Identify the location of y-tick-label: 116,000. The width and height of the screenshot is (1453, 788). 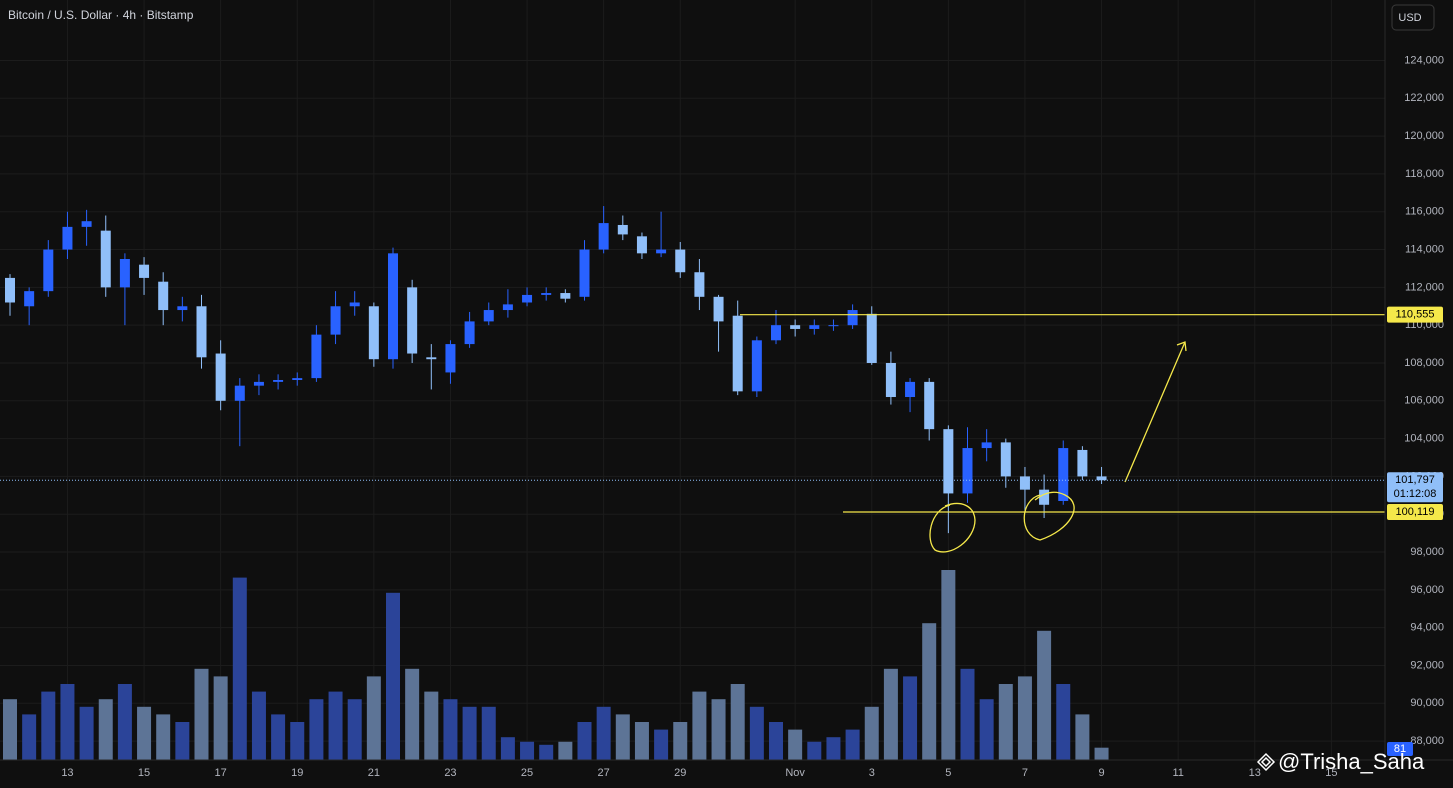
(1424, 212).